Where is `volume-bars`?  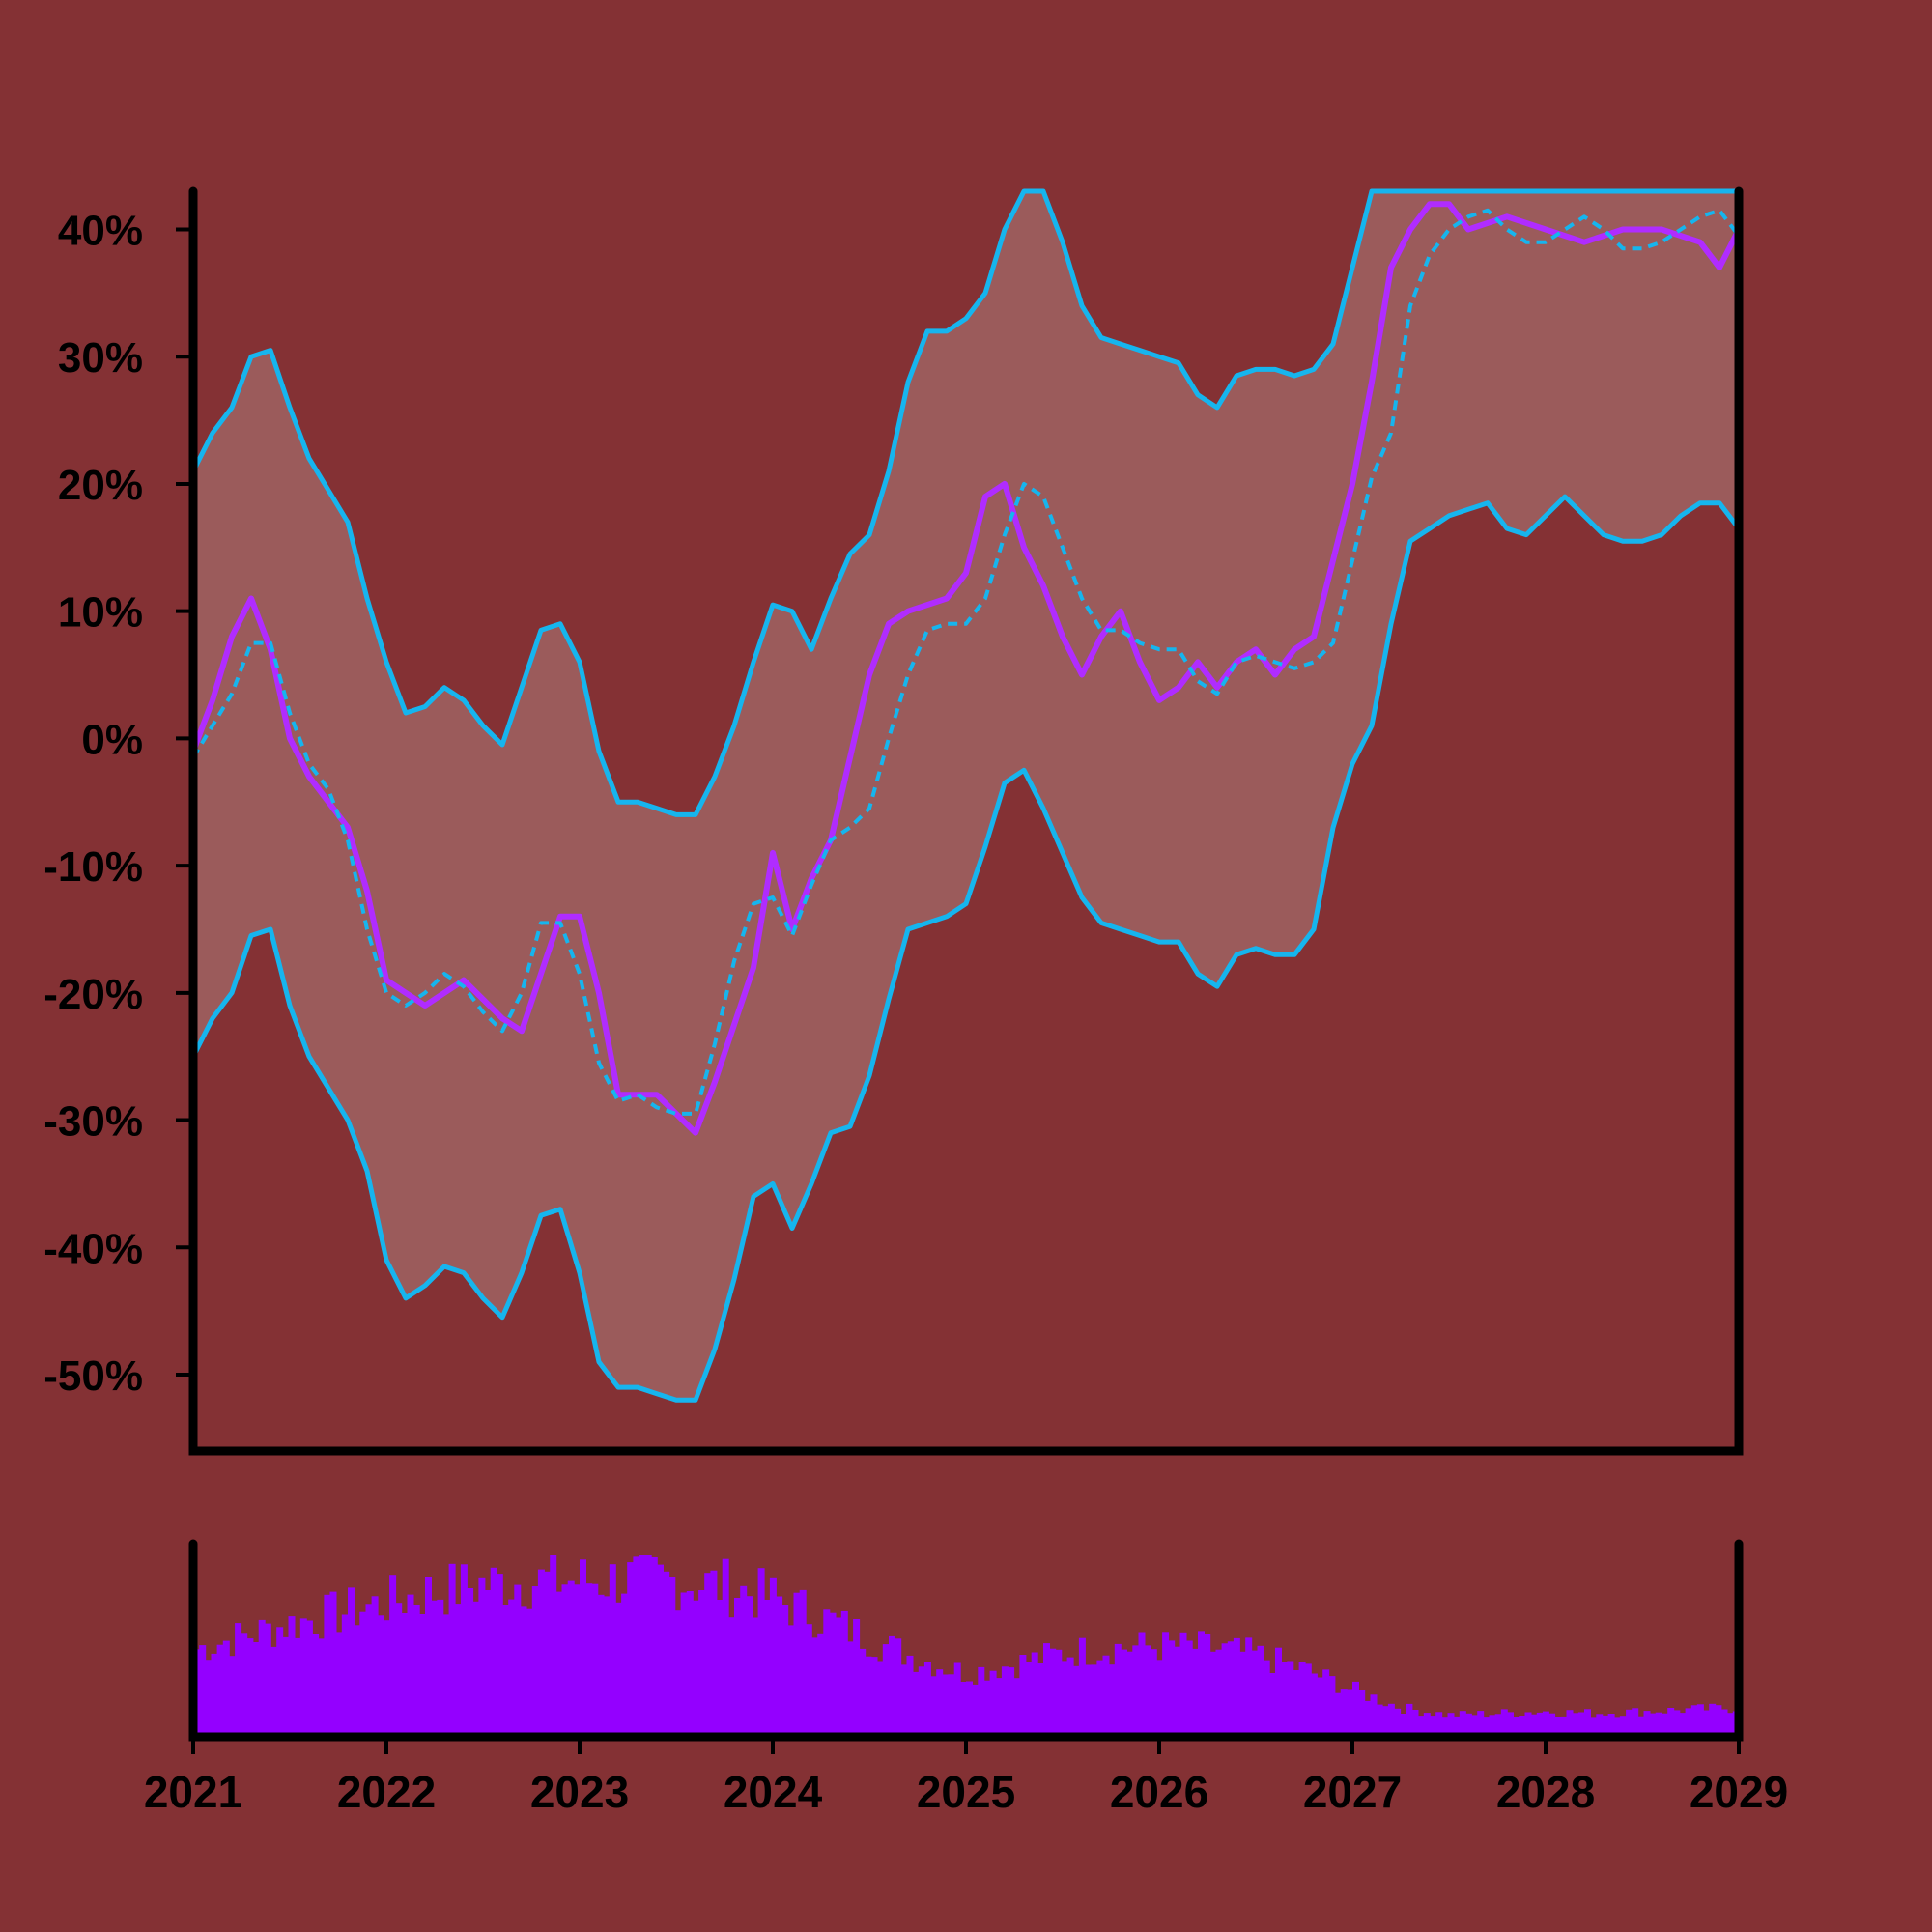 volume-bars is located at coordinates (966, 1646).